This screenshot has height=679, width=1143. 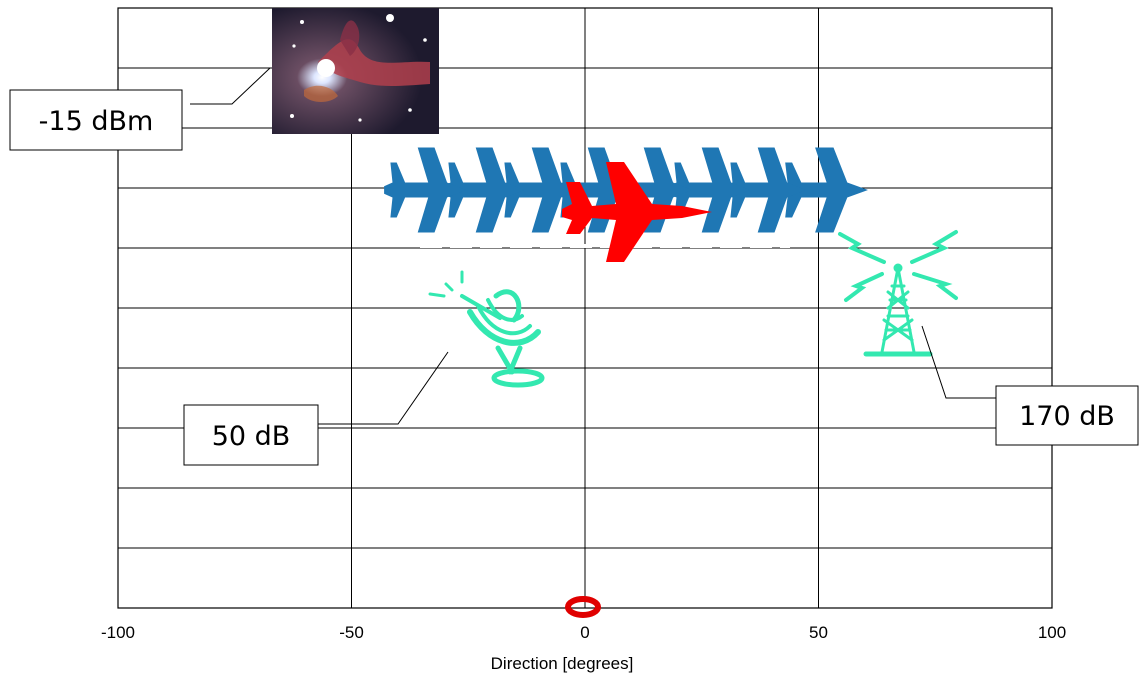 What do you see at coordinates (351, 632) in the screenshot?
I see `x-tick-label: -50` at bounding box center [351, 632].